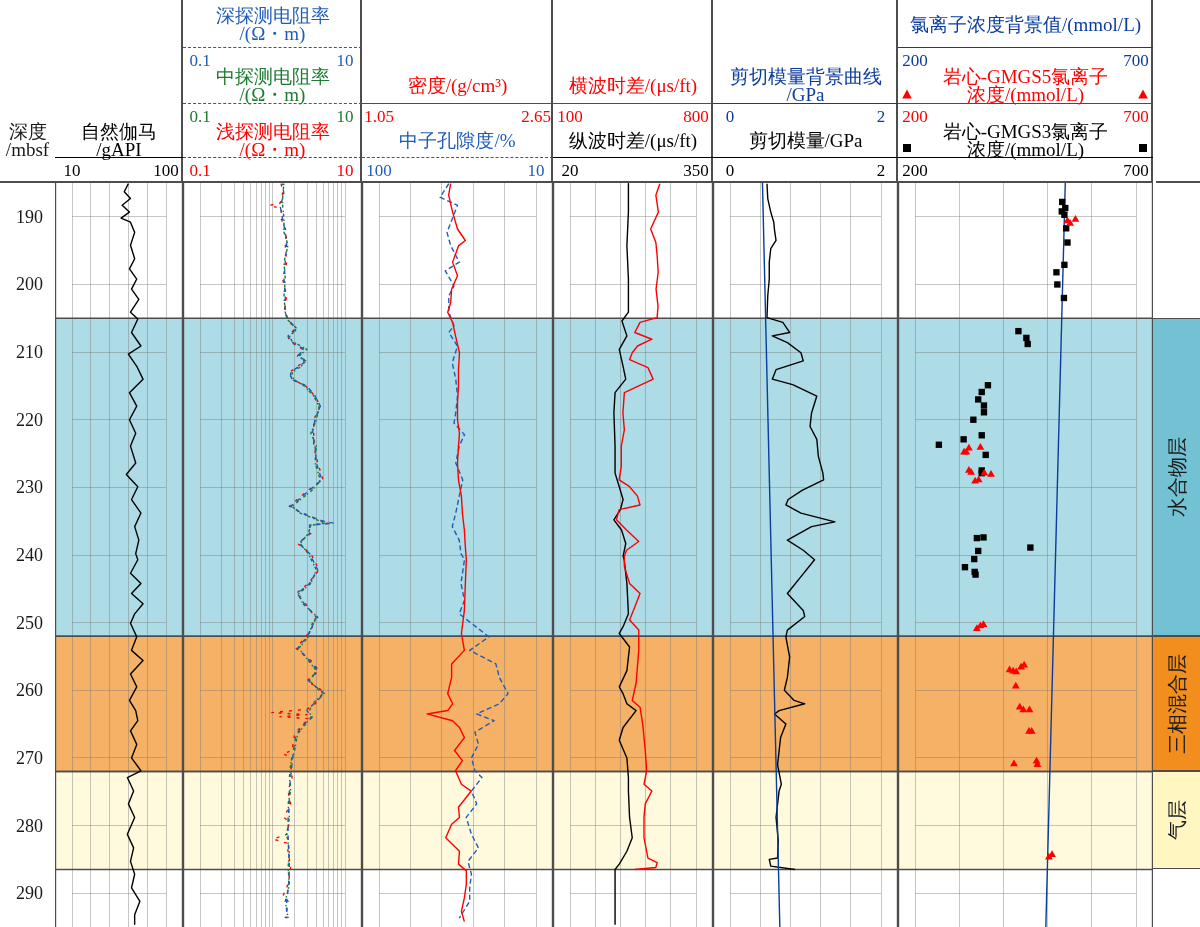 Image resolution: width=1200 pixels, height=927 pixels. What do you see at coordinates (1136, 116) in the screenshot?
I see `text: 700` at bounding box center [1136, 116].